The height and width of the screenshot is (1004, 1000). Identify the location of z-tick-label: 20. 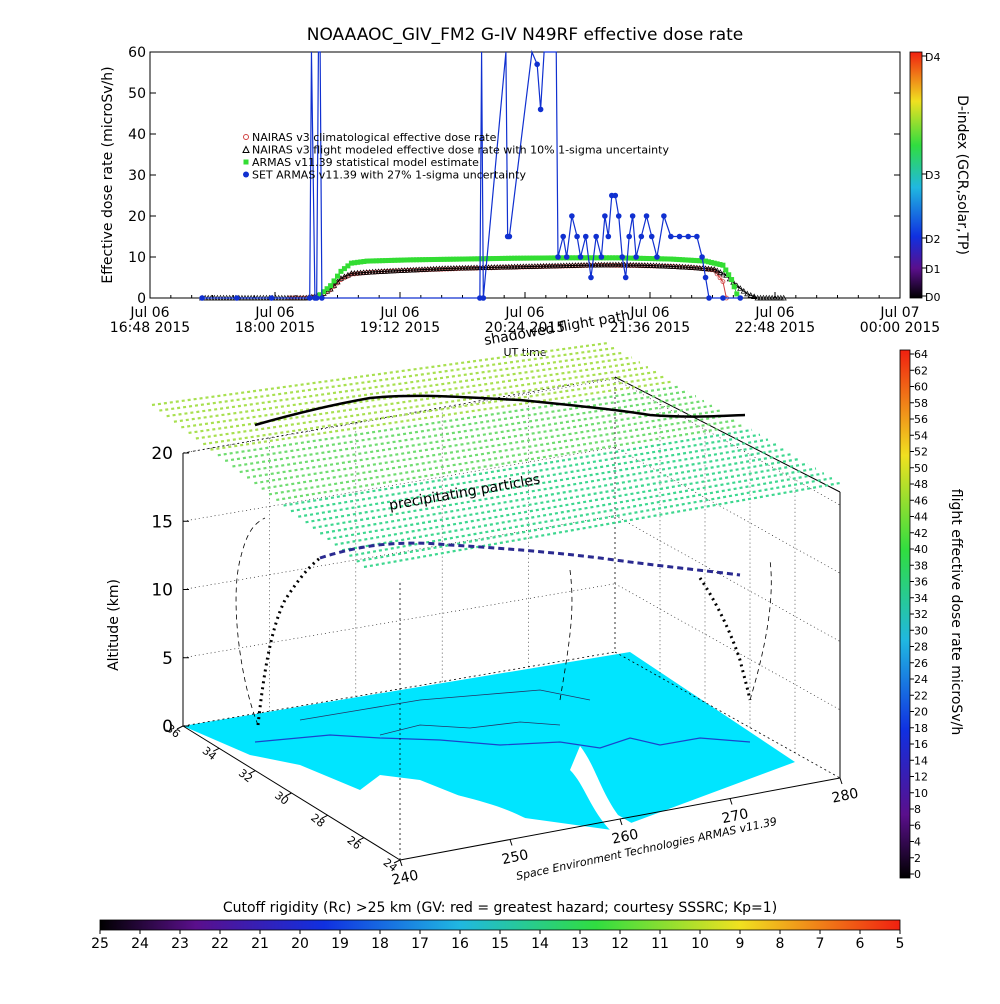
(162, 454).